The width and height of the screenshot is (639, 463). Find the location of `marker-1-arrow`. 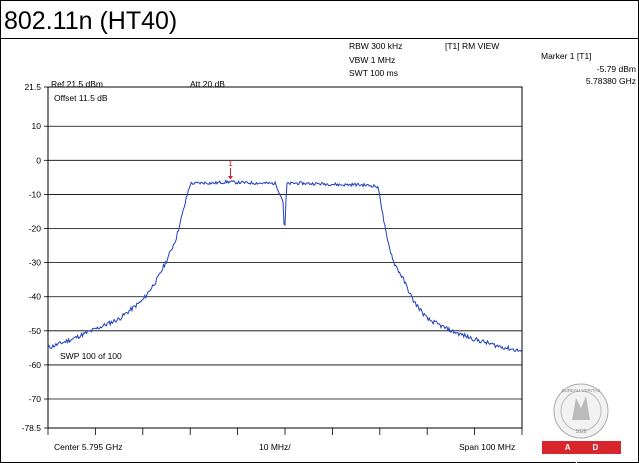

marker-1-arrow is located at coordinates (230, 178).